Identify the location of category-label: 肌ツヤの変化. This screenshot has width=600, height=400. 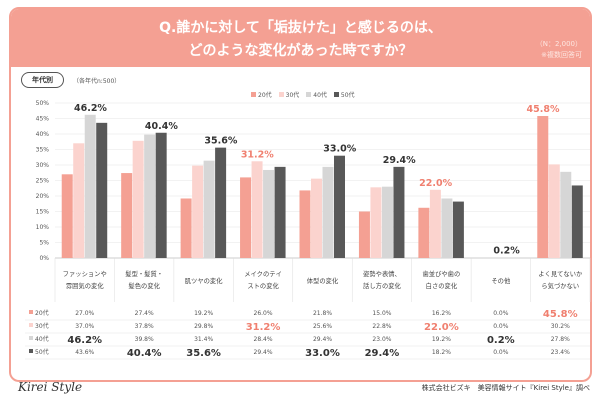
(204, 280).